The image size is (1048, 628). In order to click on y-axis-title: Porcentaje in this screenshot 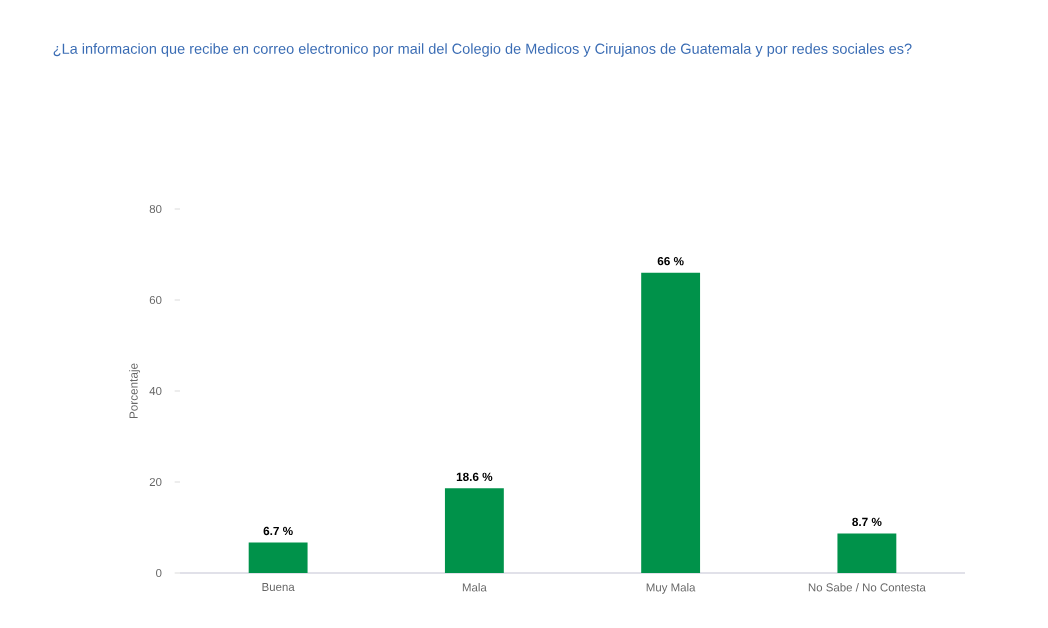, I will do `click(135, 391)`.